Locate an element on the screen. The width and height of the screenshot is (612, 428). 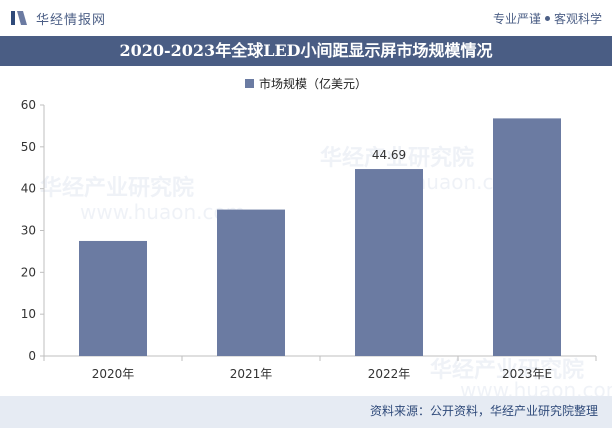
x-tick-label: 2020年 is located at coordinates (113, 374).